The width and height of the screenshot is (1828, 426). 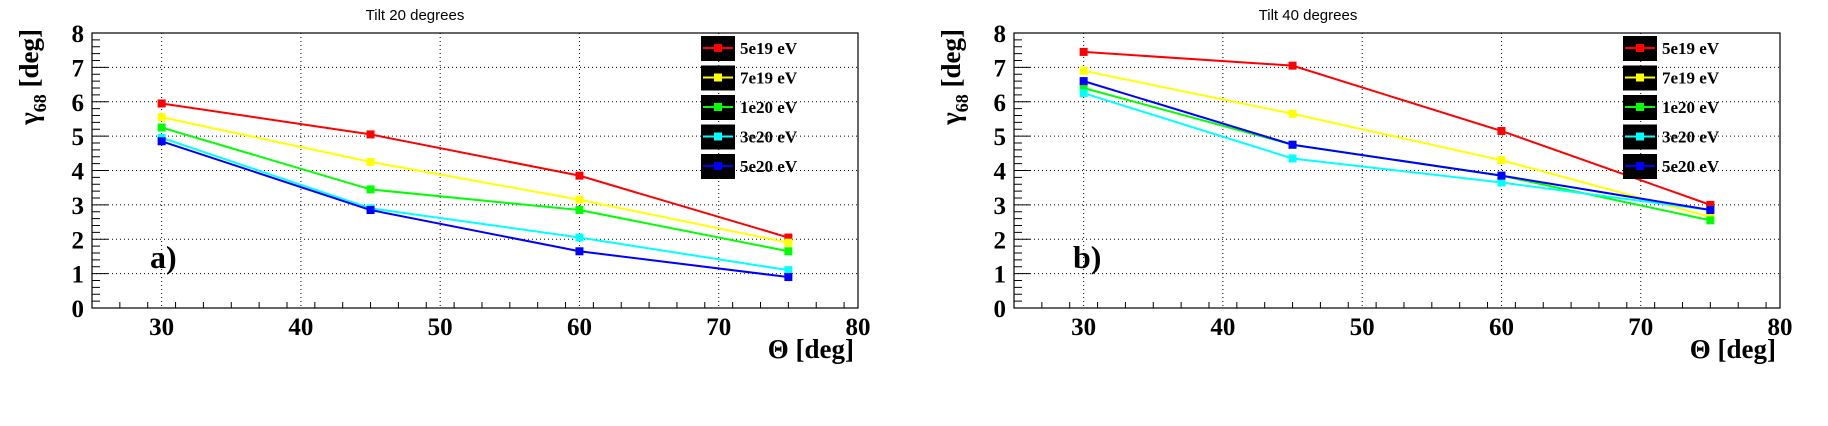 I want to click on legend: 5e19 eV 7e19 eV 1e20 eV 3e20 eV 5e20 eV, so click(x=1671, y=107).